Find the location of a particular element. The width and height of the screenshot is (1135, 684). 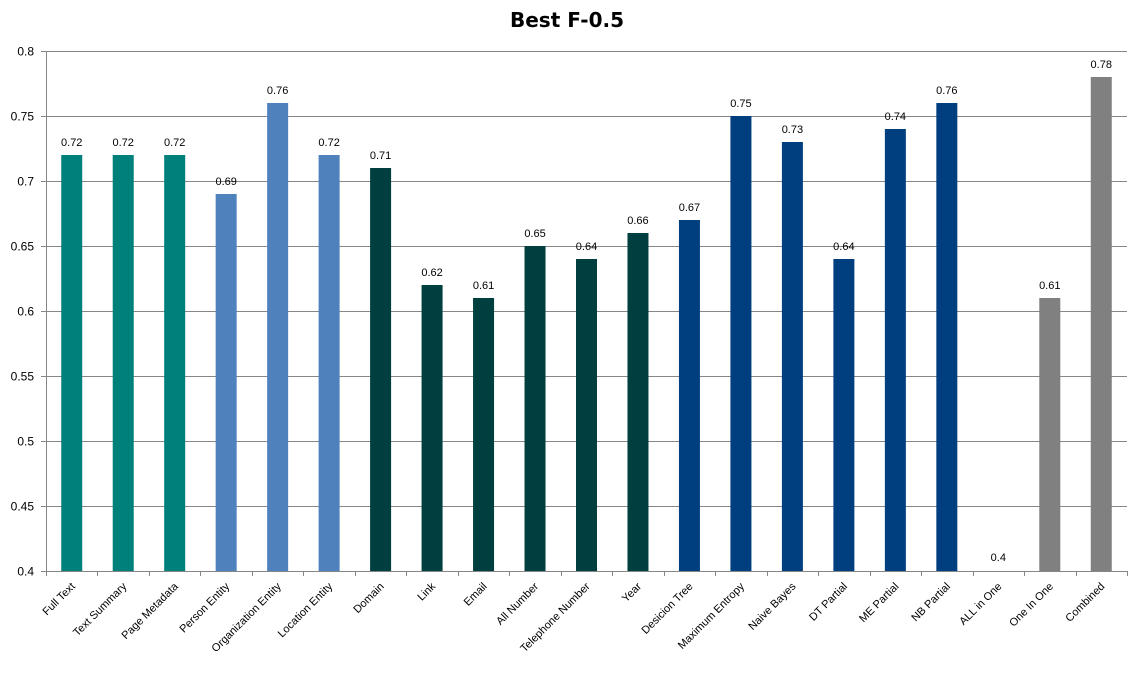

x-category-label: Naive Bayes is located at coordinates (772, 606).